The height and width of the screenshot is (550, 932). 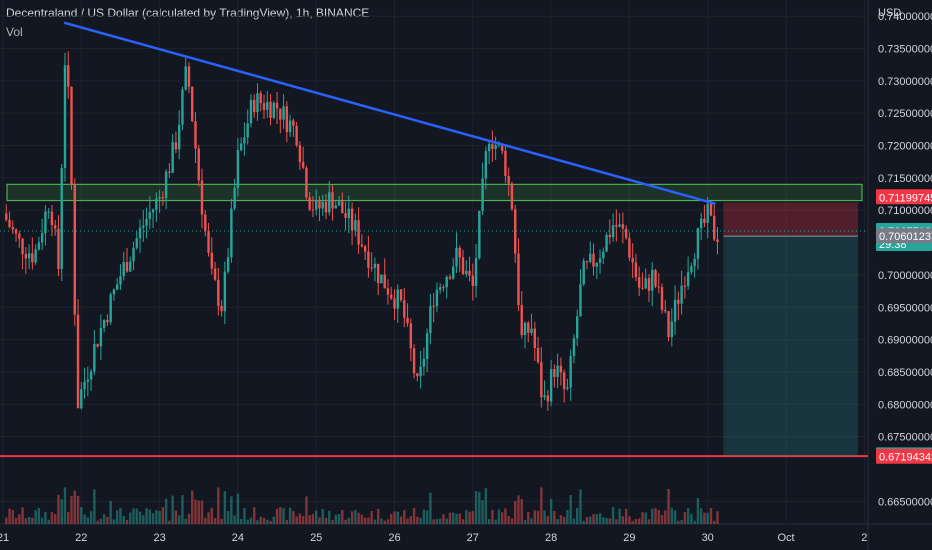 What do you see at coordinates (551, 538) in the screenshot?
I see `x-tick-label: 28` at bounding box center [551, 538].